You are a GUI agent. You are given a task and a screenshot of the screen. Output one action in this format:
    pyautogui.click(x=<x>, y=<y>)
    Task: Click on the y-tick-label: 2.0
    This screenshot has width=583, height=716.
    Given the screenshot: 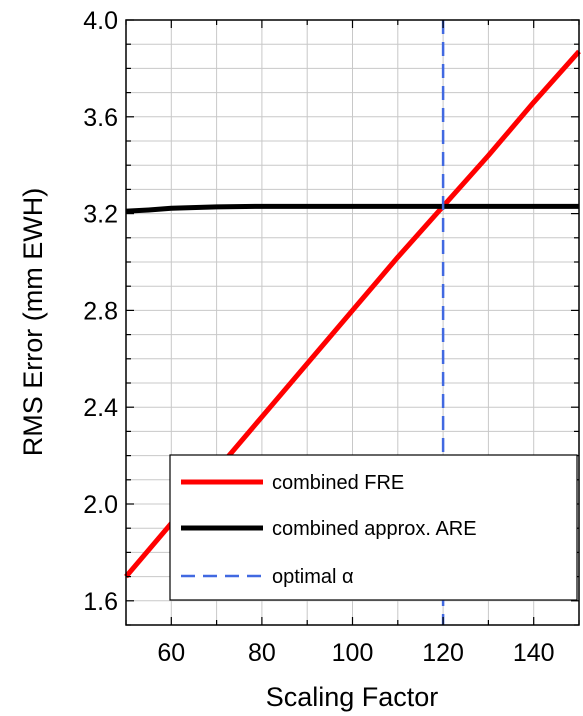 What is the action you would take?
    pyautogui.click(x=100, y=505)
    